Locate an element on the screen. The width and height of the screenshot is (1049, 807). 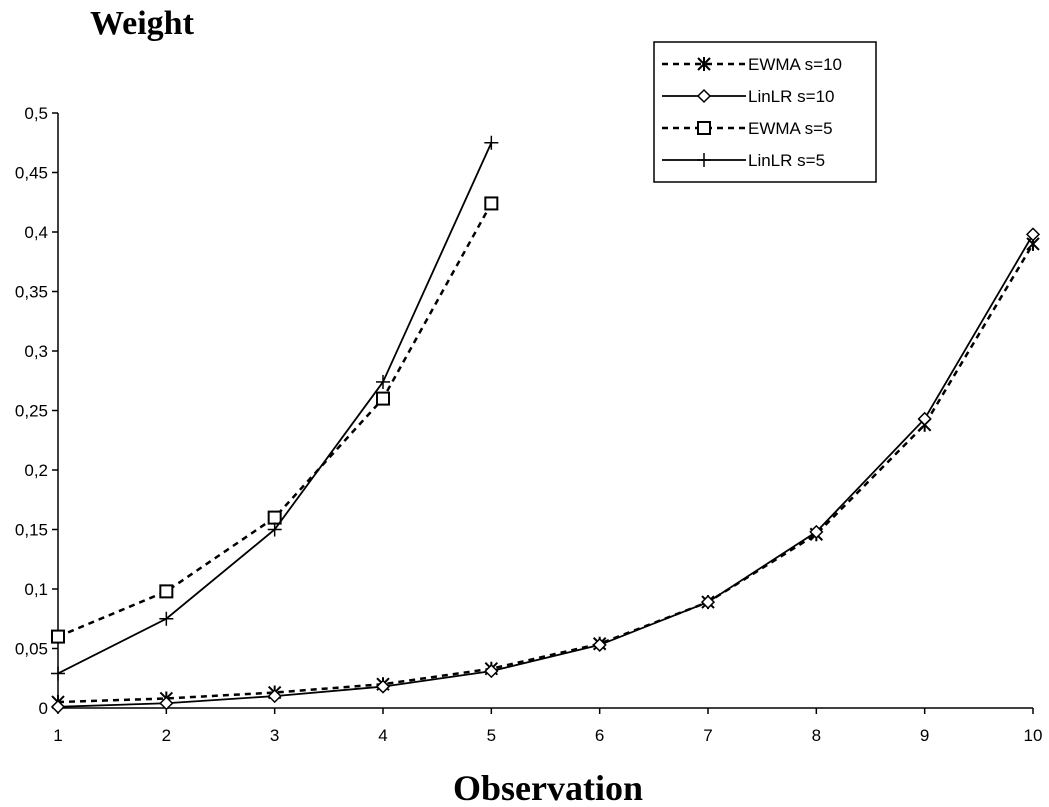
y-tick-label: 0,5 is located at coordinates (36, 113).